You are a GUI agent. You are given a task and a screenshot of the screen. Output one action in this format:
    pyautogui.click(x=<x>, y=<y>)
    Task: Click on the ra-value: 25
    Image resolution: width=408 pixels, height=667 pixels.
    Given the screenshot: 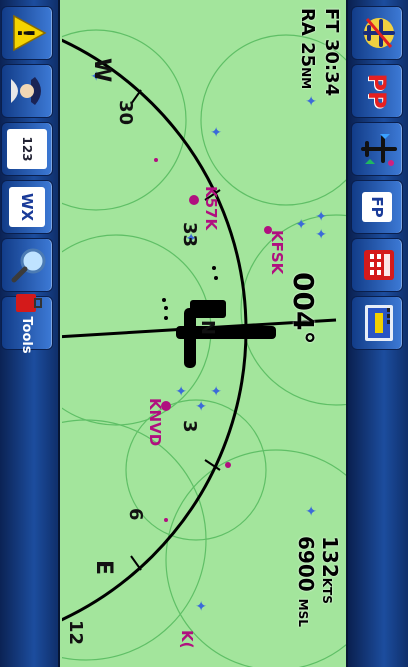 What is the action you would take?
    pyautogui.click(x=307, y=55)
    